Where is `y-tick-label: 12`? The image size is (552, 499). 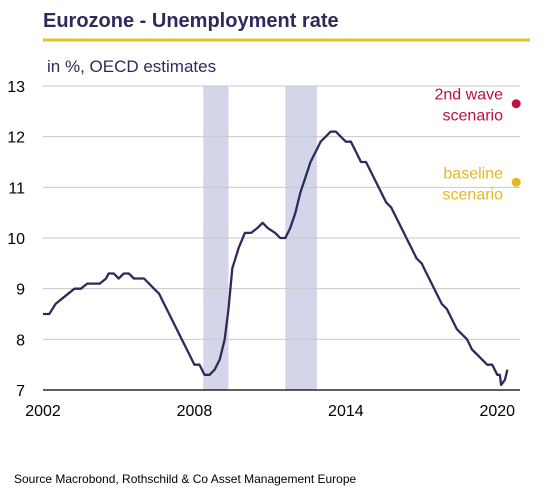 y-tick-label: 12 is located at coordinates (16, 138).